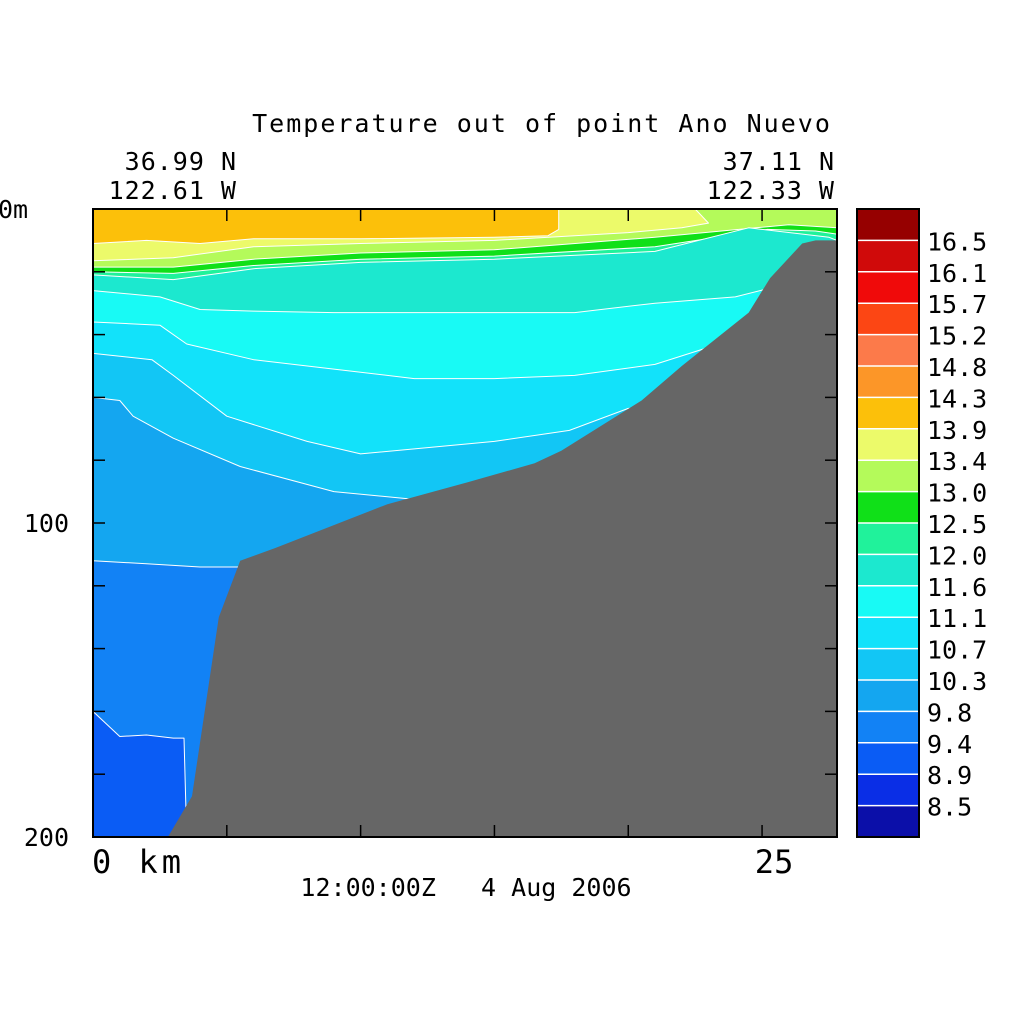 The image size is (1024, 1024). I want to click on colorbar-label: 10.7, so click(957, 650).